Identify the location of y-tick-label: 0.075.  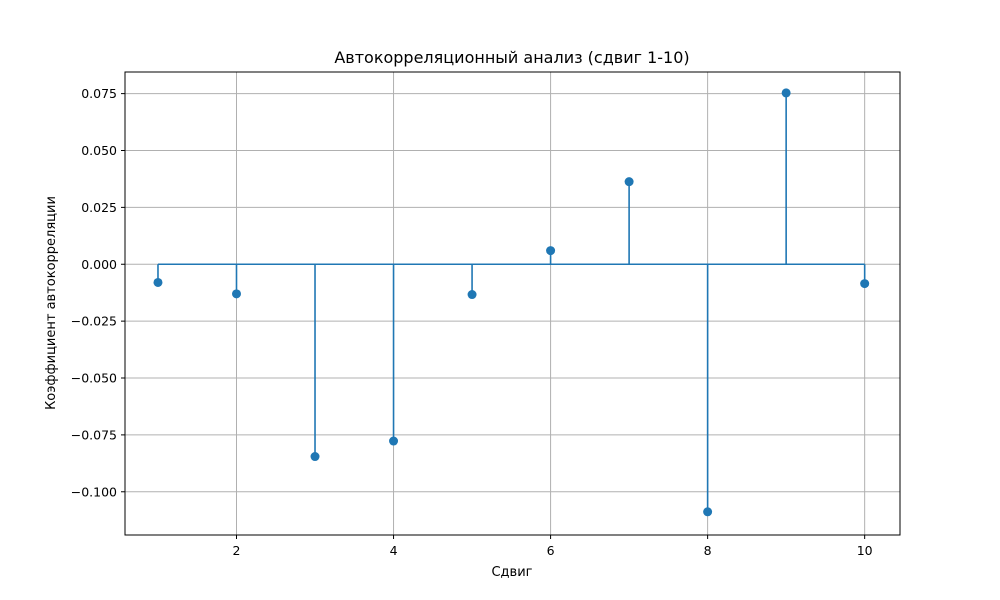
(99, 93).